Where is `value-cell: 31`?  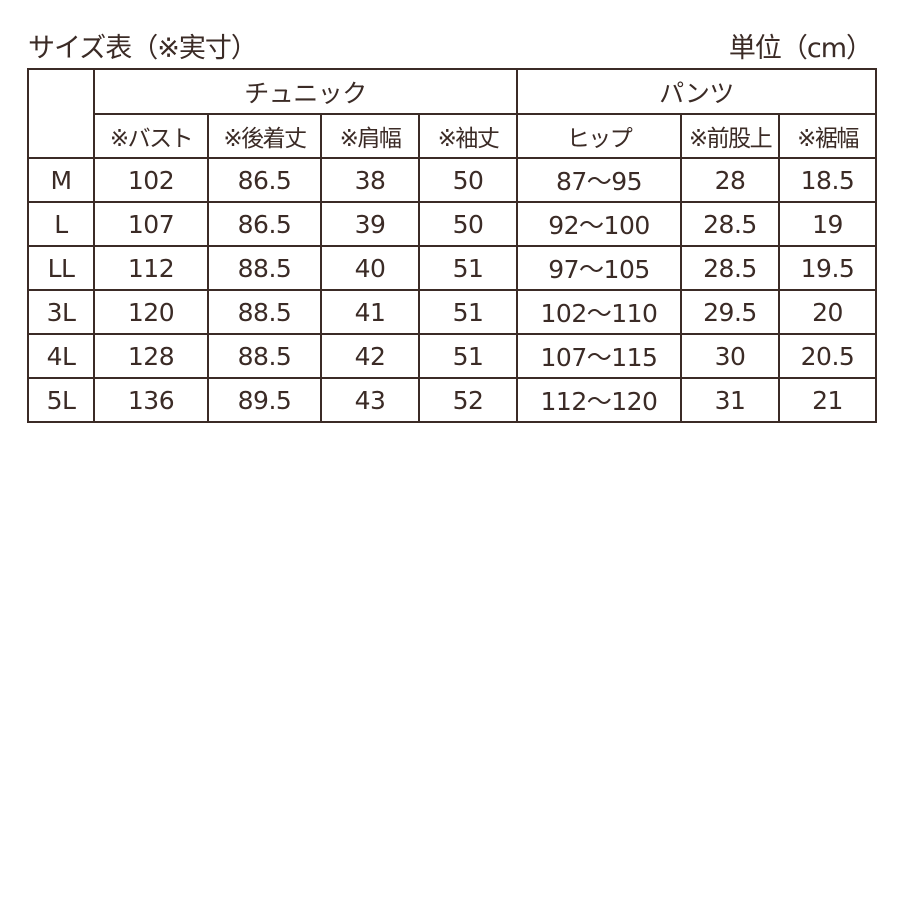 value-cell: 31 is located at coordinates (730, 400).